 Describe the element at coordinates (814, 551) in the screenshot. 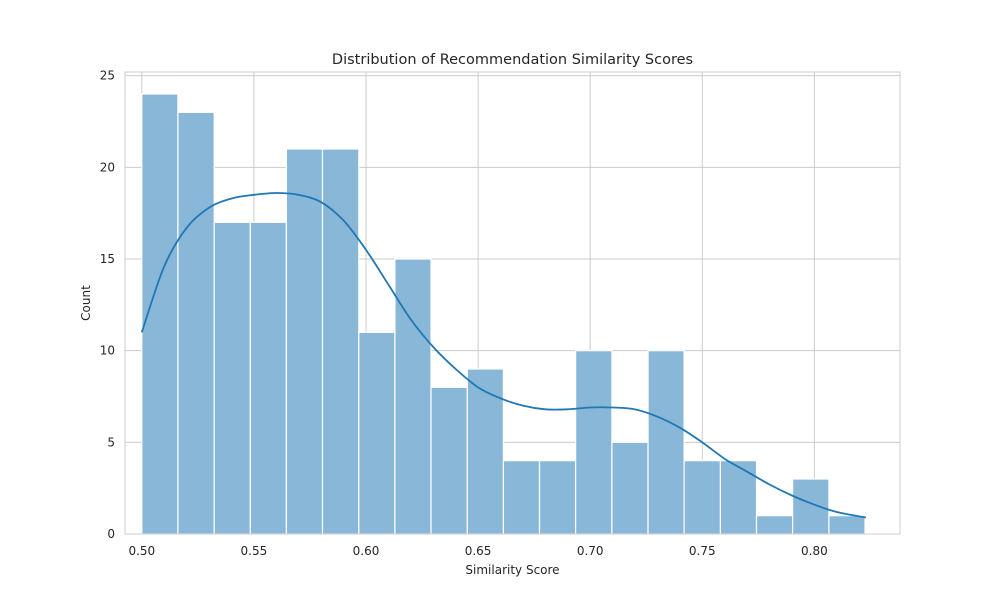

I see `x-tick-label: 0.80` at that location.